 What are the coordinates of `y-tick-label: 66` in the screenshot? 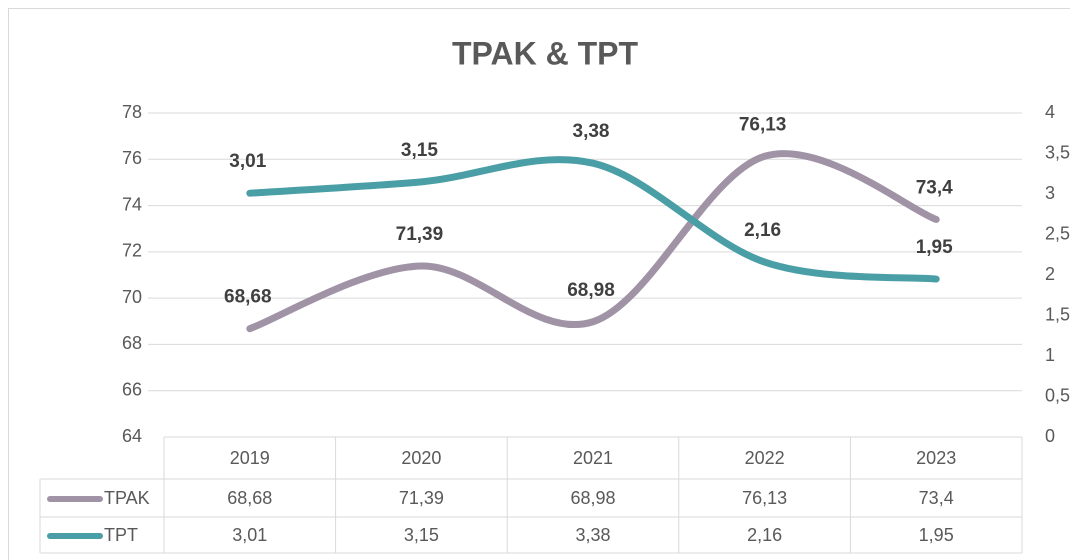 It's located at (132, 389).